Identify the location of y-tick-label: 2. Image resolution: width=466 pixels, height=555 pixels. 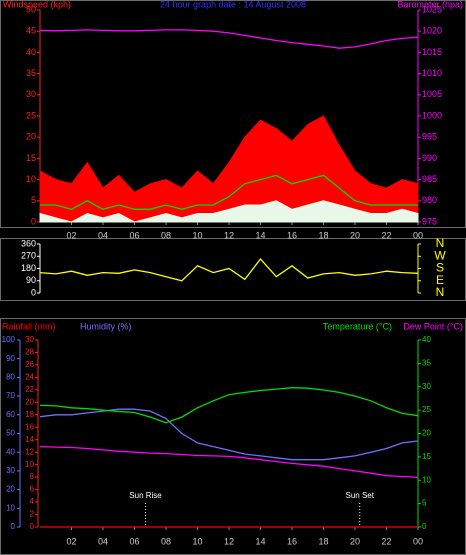
(32, 514).